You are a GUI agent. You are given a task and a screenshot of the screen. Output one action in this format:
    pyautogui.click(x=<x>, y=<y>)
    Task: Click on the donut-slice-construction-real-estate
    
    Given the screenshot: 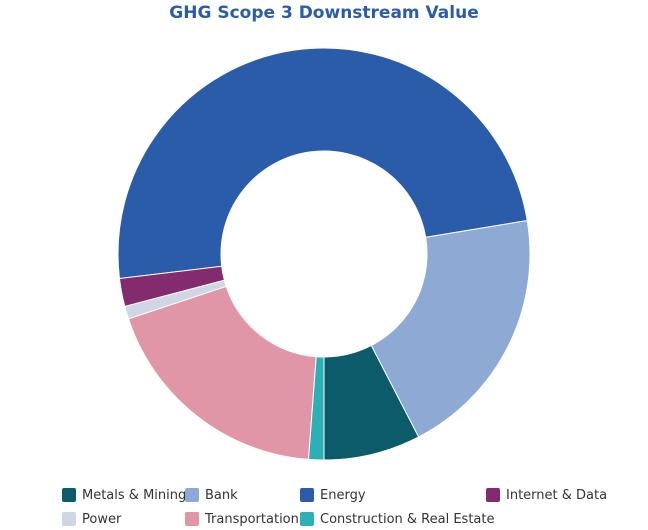 What is the action you would take?
    pyautogui.click(x=316, y=408)
    